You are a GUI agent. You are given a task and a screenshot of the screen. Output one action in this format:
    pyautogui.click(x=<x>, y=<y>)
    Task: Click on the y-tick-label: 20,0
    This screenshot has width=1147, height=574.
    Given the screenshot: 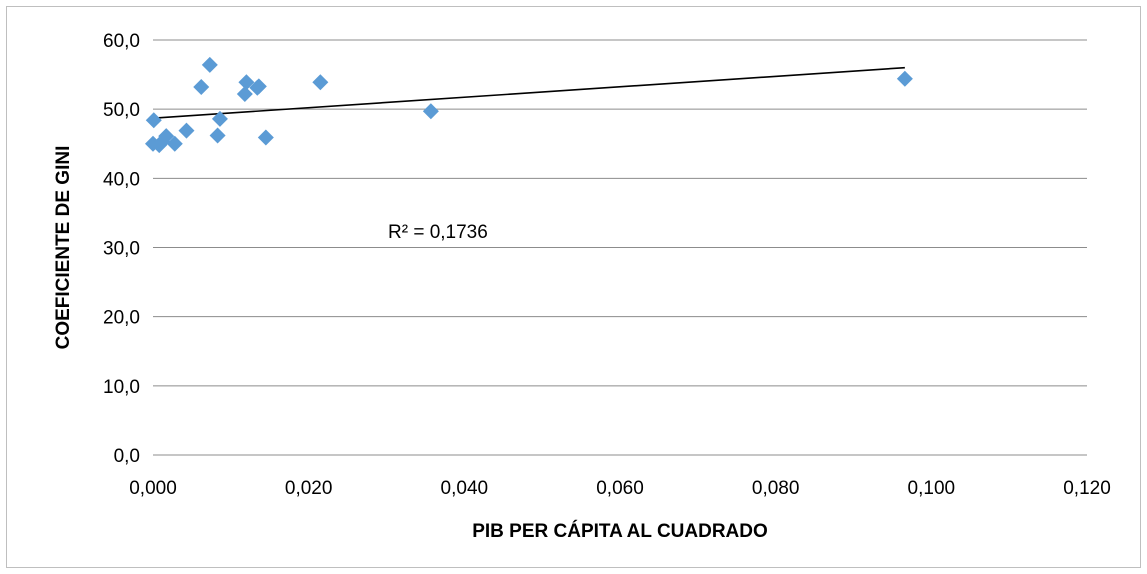 What is the action you would take?
    pyautogui.click(x=121, y=318)
    